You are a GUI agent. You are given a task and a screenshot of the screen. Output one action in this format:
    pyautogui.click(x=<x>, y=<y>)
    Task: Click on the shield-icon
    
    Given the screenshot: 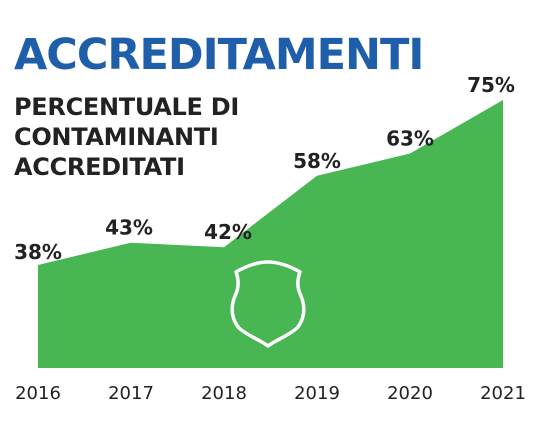 What is the action you would take?
    pyautogui.click(x=268, y=304)
    